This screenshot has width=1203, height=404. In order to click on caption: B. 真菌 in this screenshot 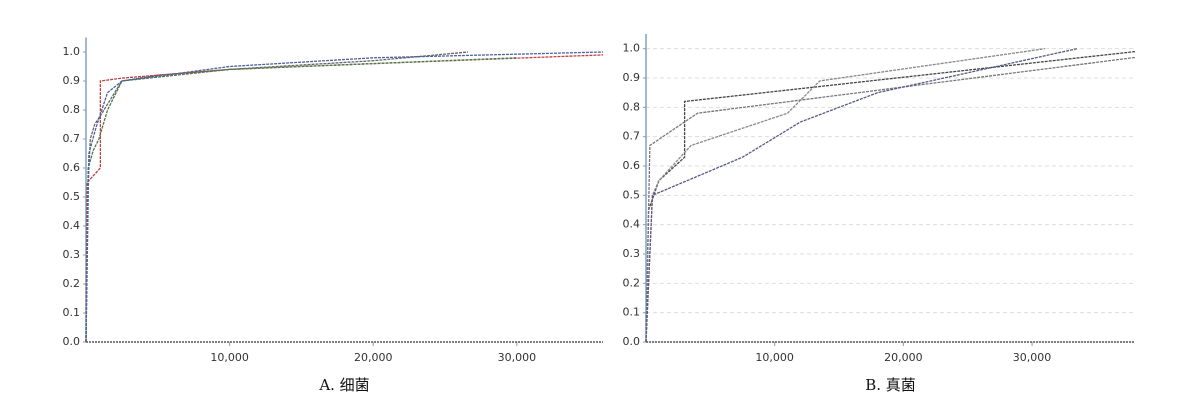, I will do `click(890, 385)`.